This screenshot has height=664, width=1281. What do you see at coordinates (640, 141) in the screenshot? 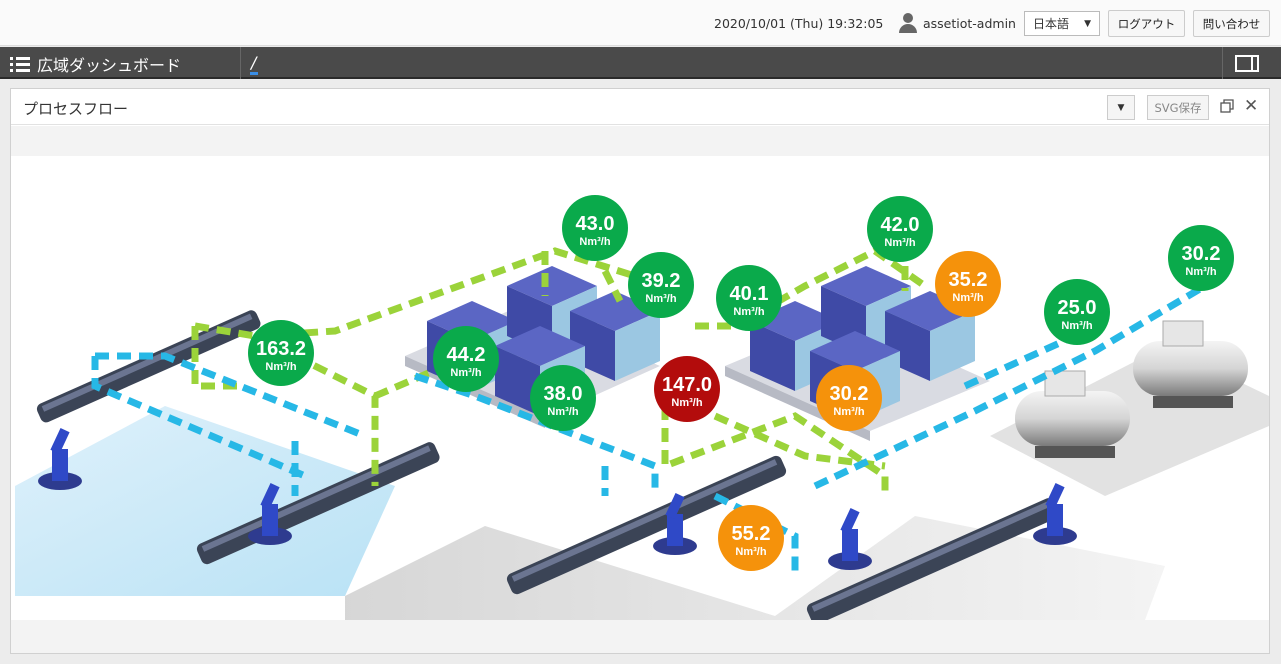
I see `widget-toolbar-area` at bounding box center [640, 141].